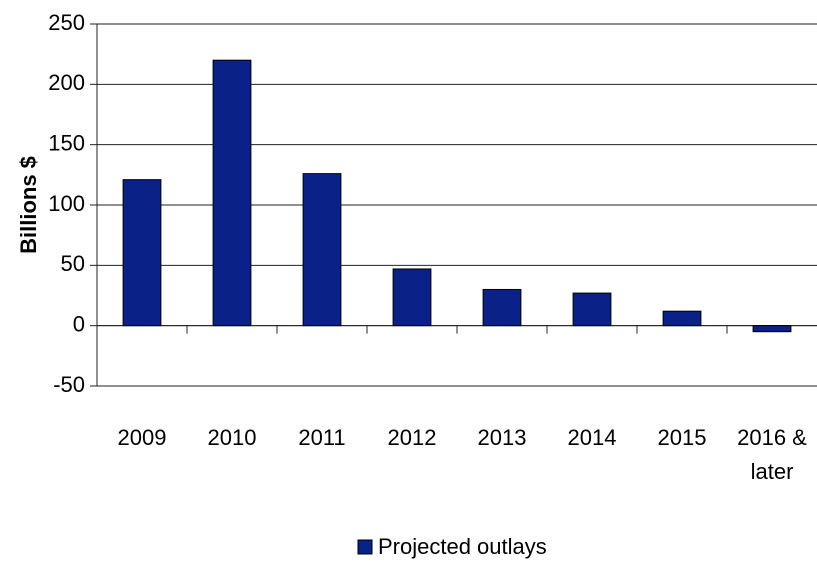 The width and height of the screenshot is (817, 565). Describe the element at coordinates (682, 437) in the screenshot. I see `x-tick-label: 2015` at that location.